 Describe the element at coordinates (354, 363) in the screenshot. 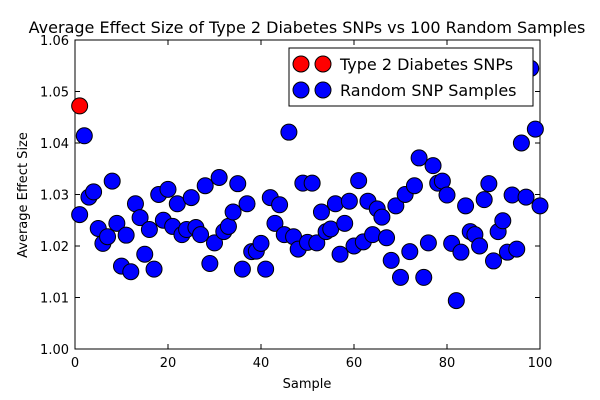

I see `x-tick-label: 60` at that location.